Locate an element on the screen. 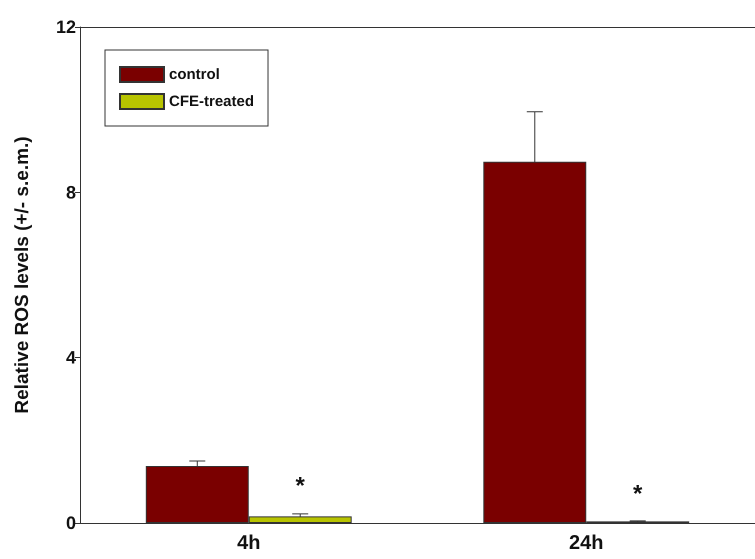 This screenshot has width=755, height=559. x-tick-label: 24h is located at coordinates (586, 543).